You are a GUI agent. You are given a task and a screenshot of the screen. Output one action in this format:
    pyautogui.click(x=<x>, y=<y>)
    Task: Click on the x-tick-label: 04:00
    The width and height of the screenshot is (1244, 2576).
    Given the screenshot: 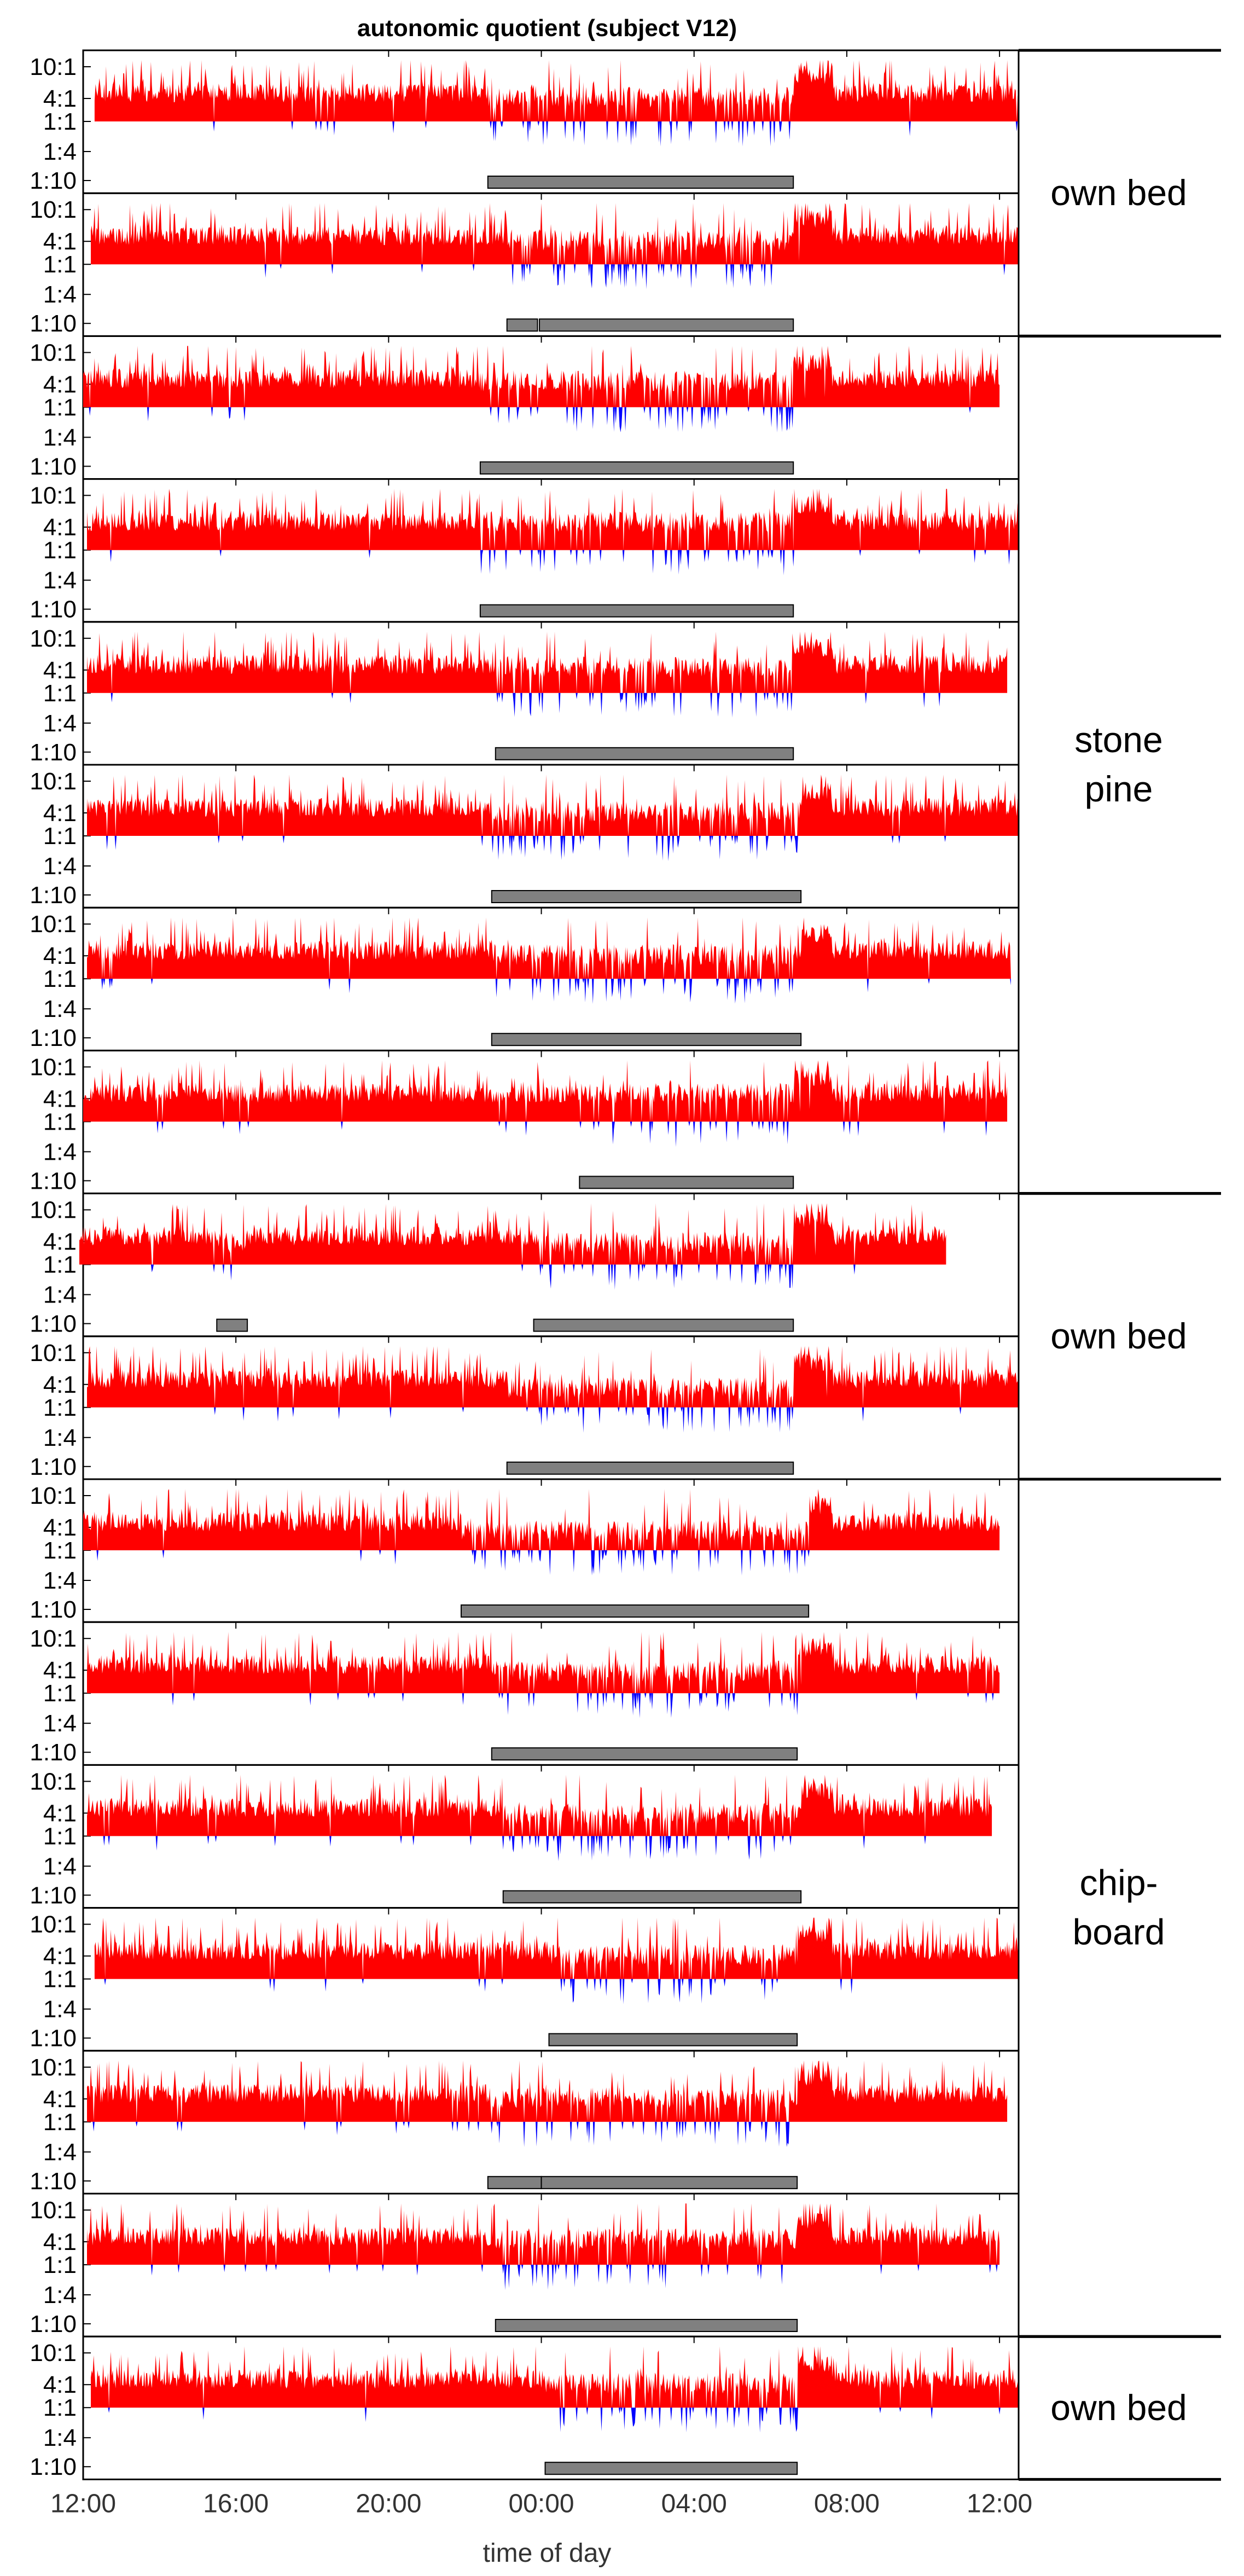 What is the action you would take?
    pyautogui.click(x=694, y=2503)
    